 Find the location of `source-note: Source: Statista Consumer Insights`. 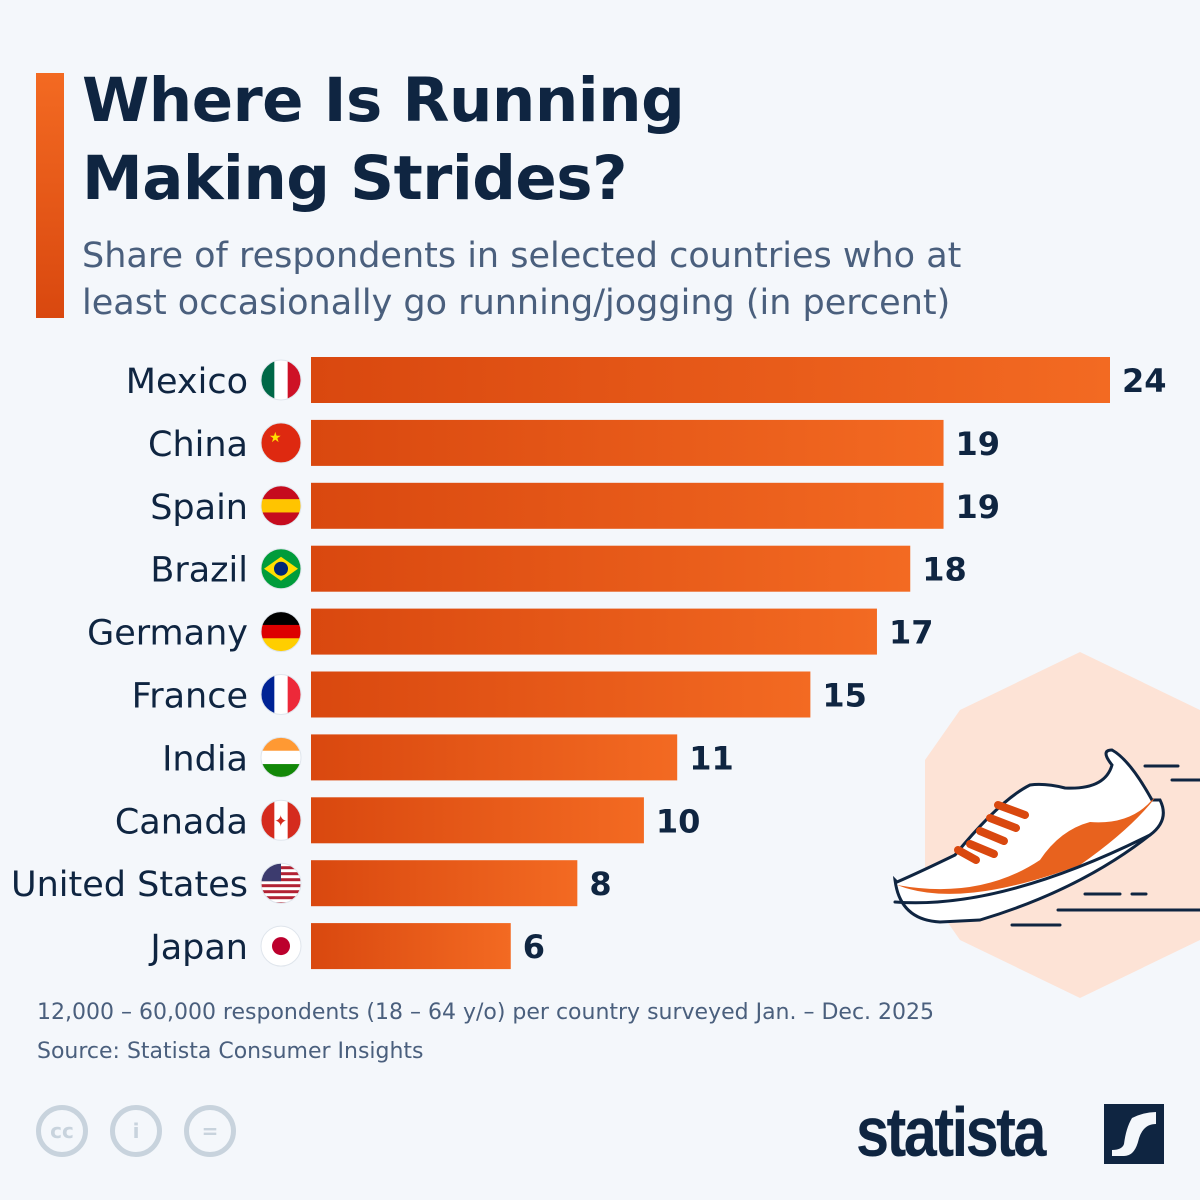

source-note: Source: Statista Consumer Insights is located at coordinates (230, 1051).